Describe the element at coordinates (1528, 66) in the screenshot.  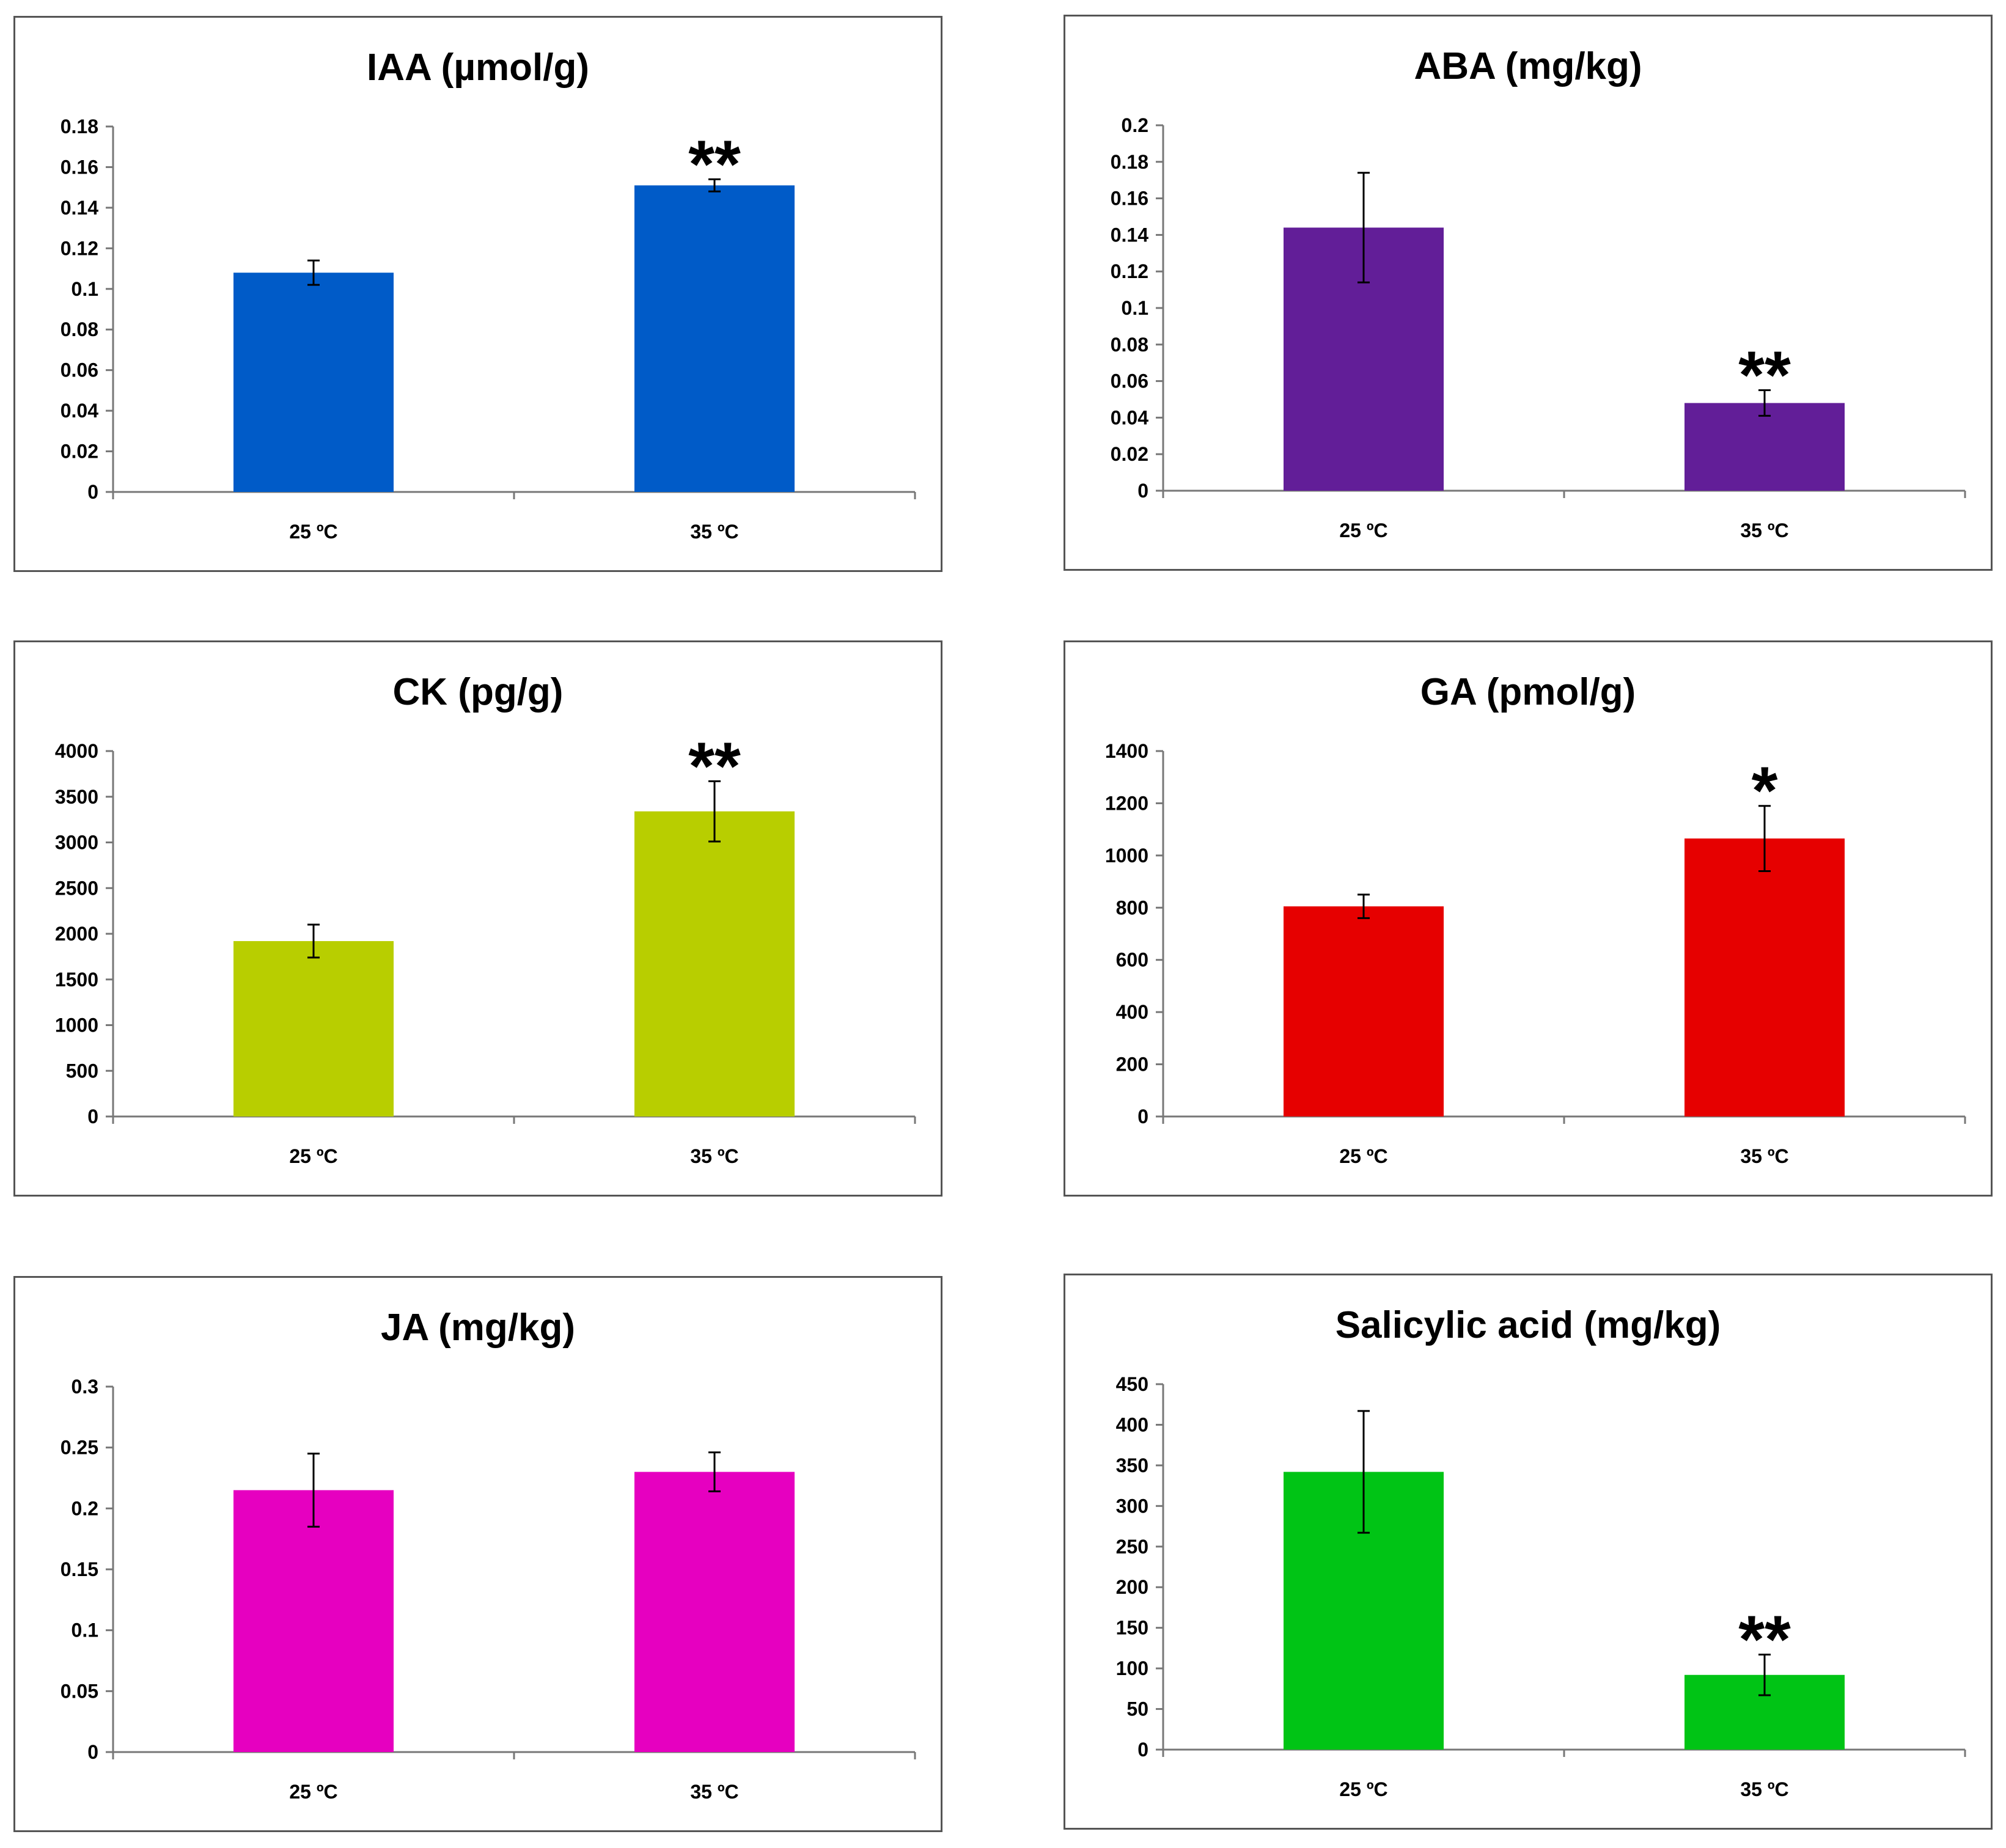
I see `chart-title: ABA (mg/kg)` at that location.